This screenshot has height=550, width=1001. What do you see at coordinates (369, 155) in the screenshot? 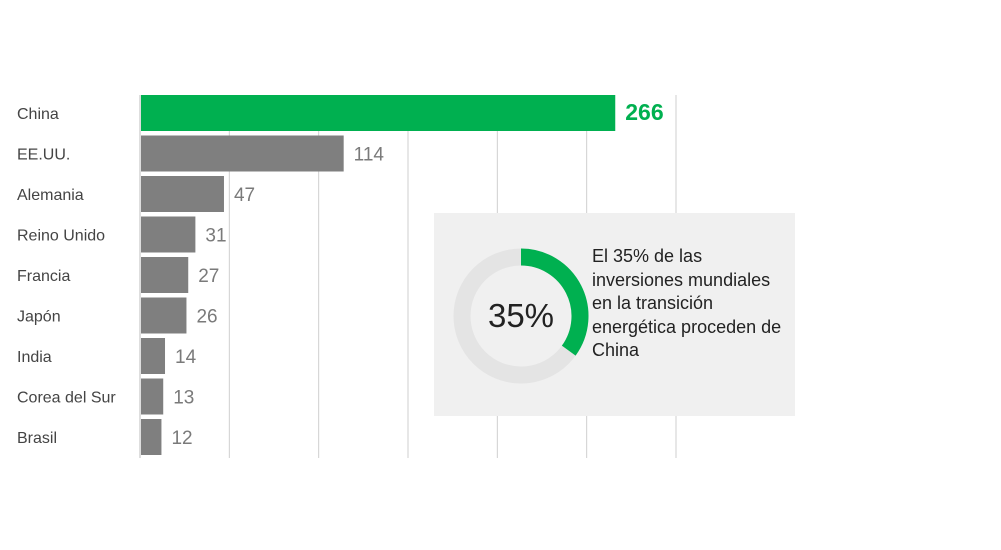
I see `value-label: 114` at bounding box center [369, 155].